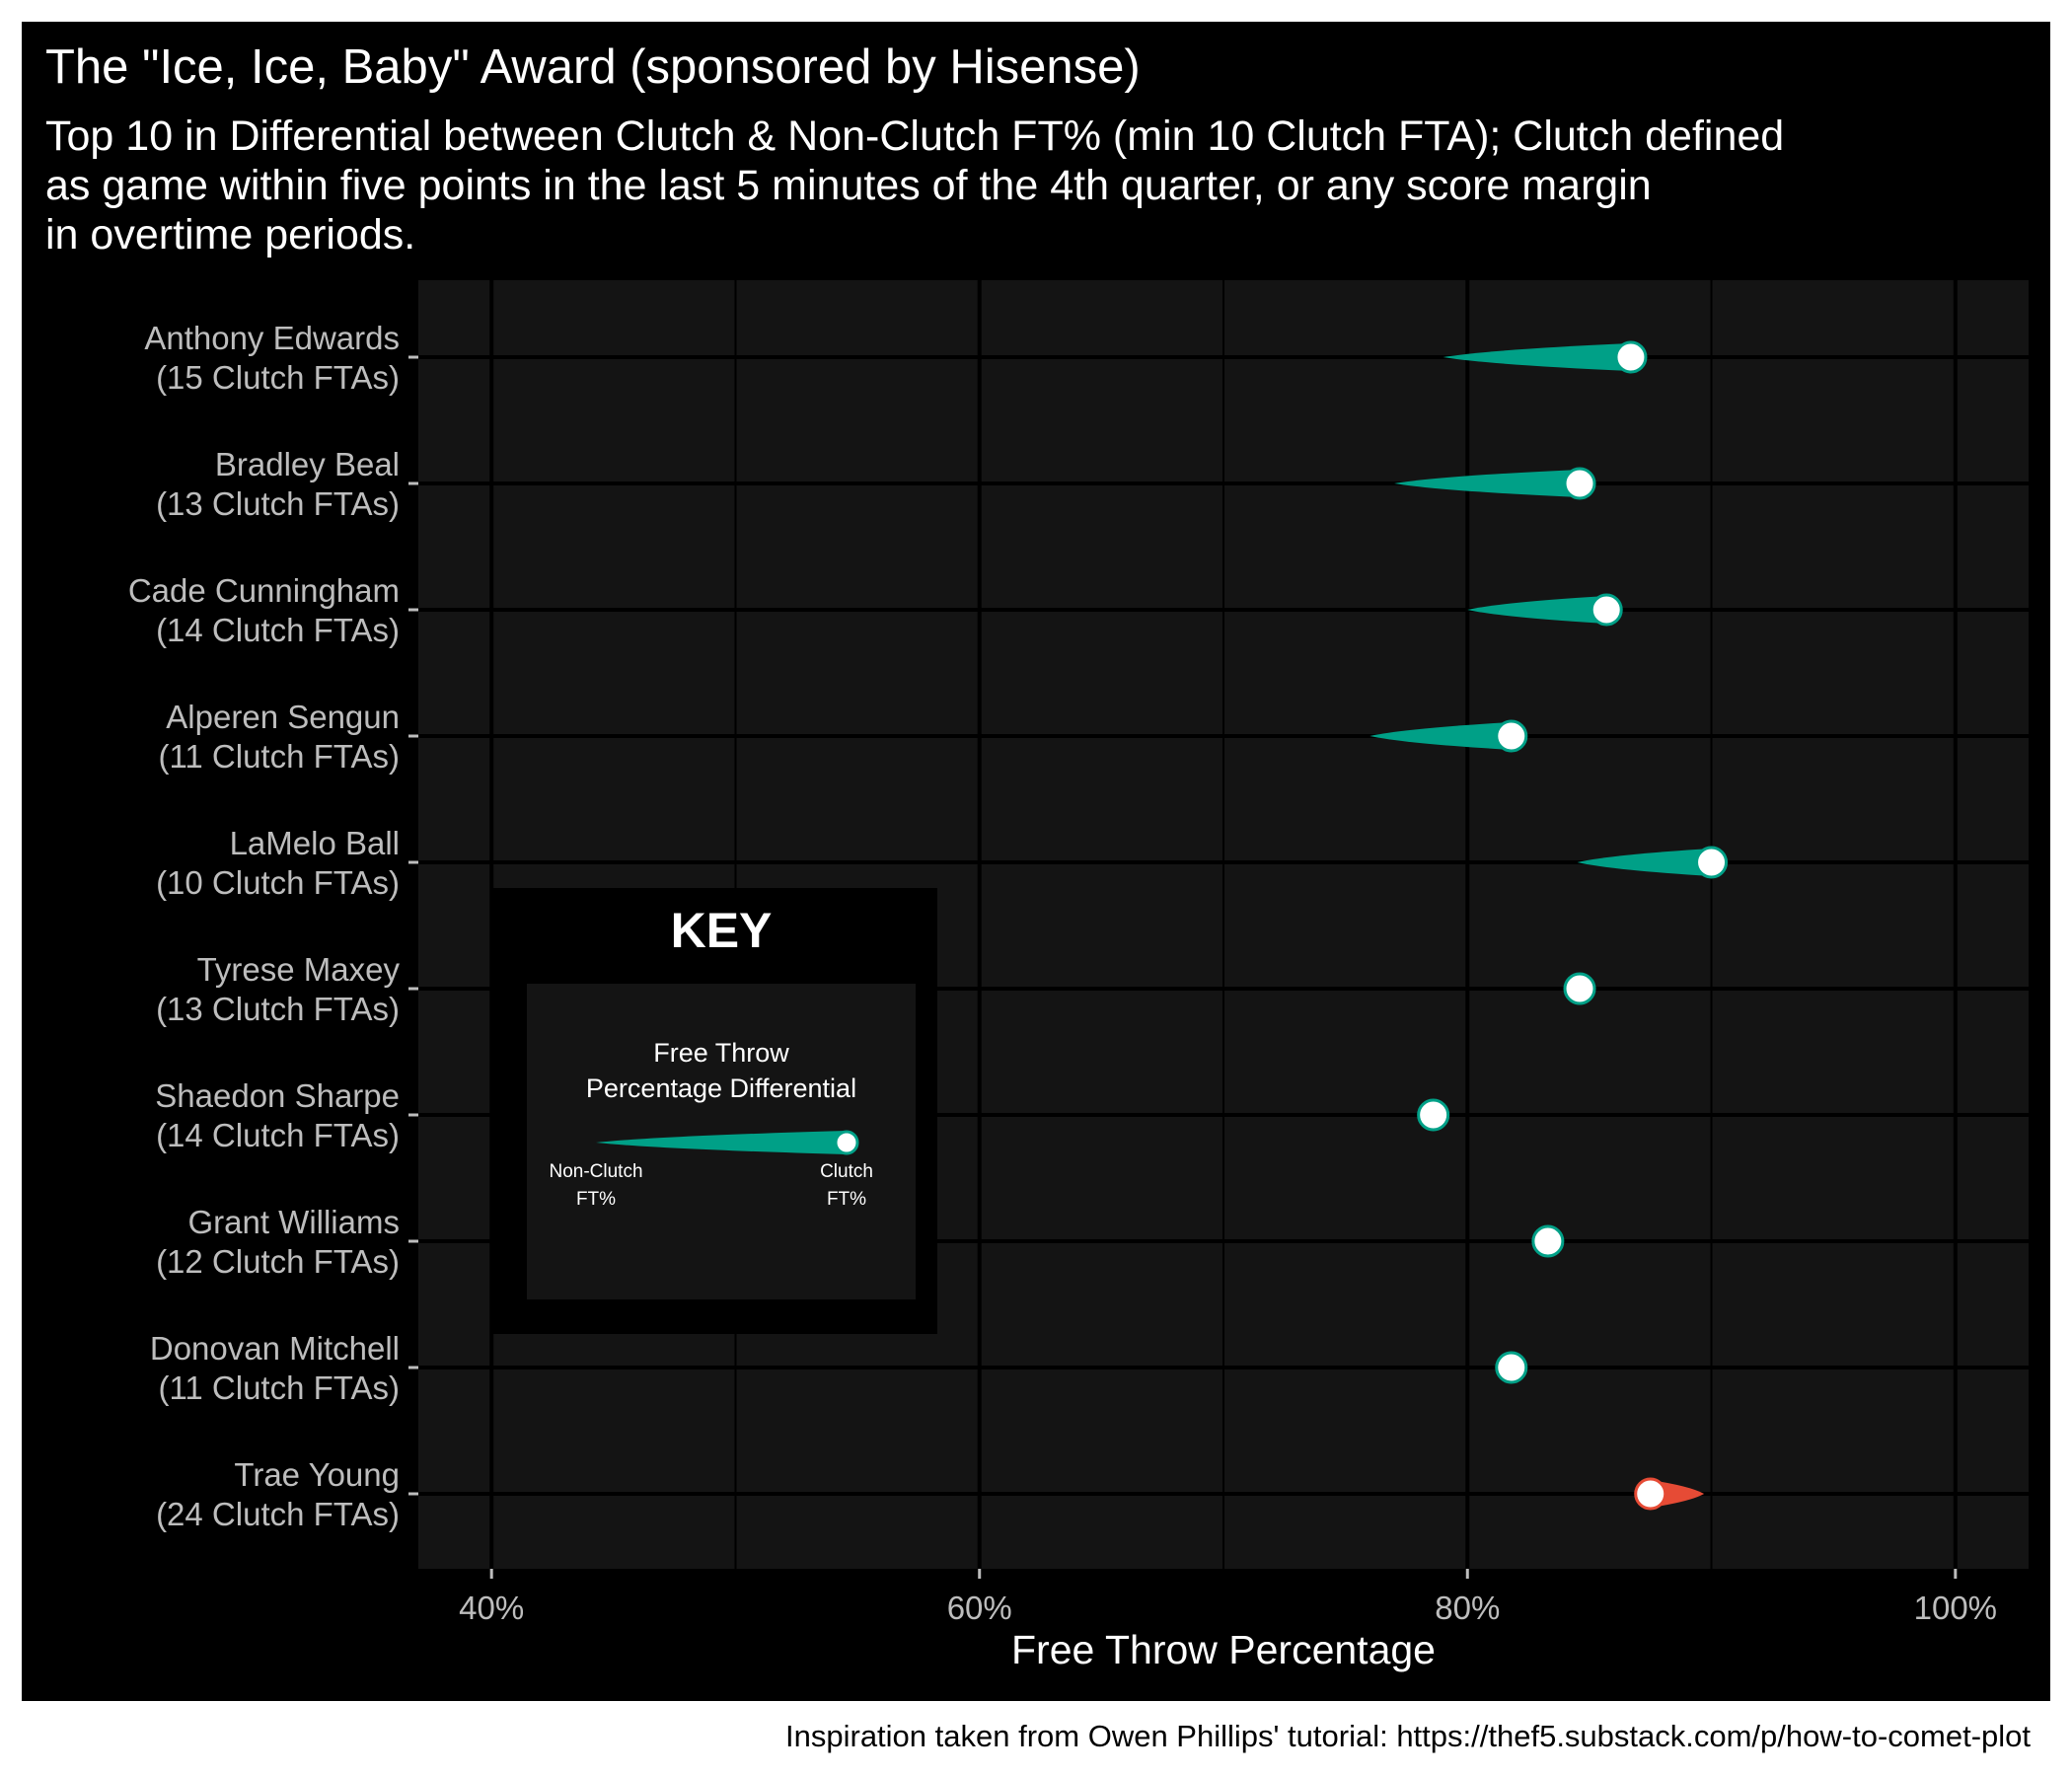 This screenshot has height=1776, width=2072. Describe the element at coordinates (1956, 1608) in the screenshot. I see `x-axis-tick-label: 100%` at that location.